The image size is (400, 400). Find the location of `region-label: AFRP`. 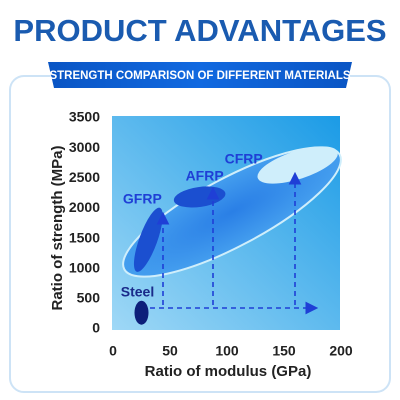

region-label: AFRP is located at coordinates (205, 176).